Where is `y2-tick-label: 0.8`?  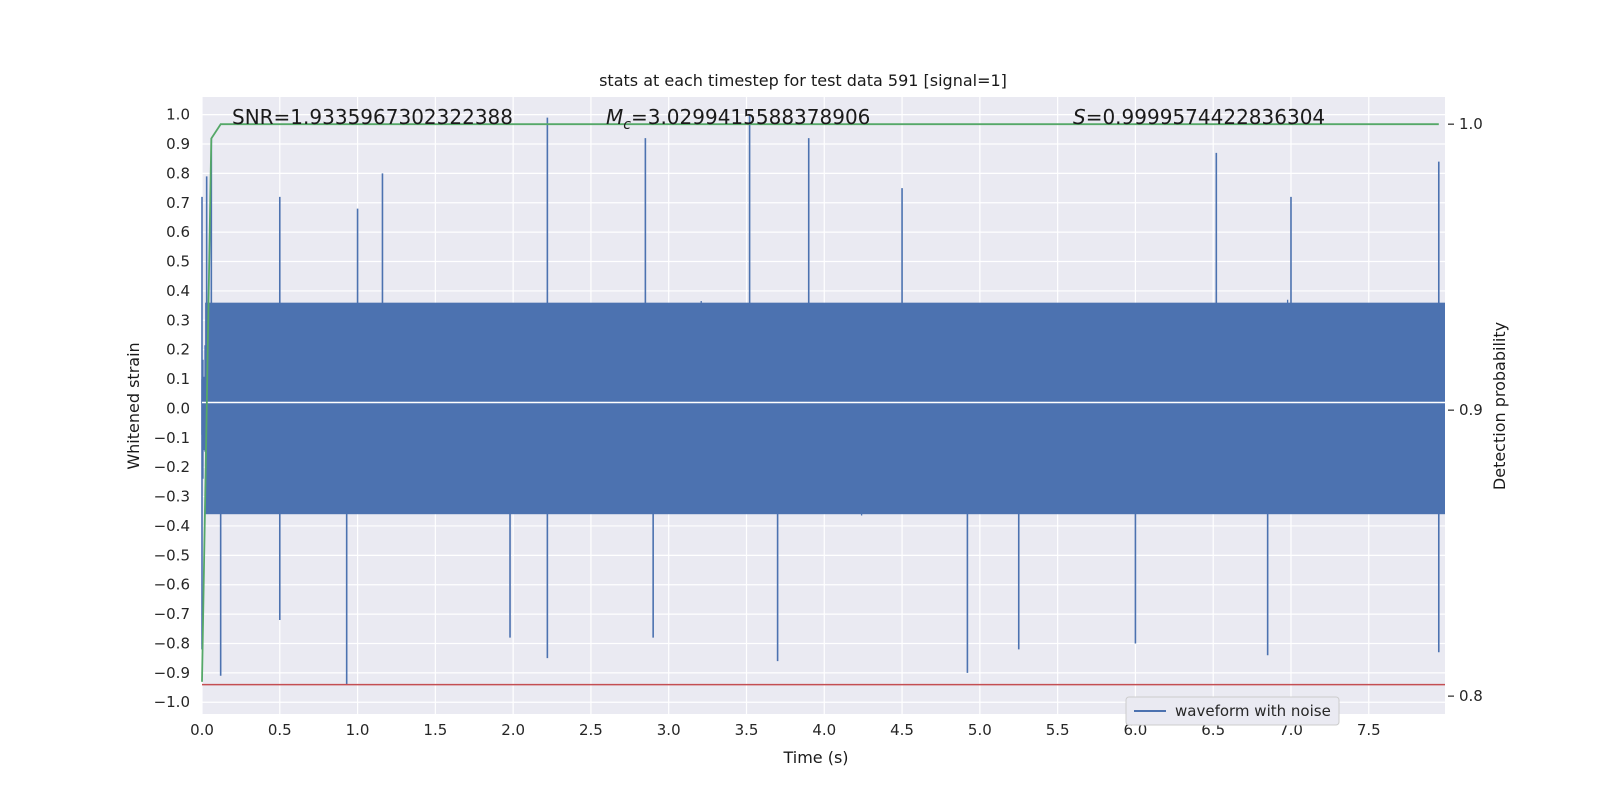 y2-tick-label: 0.8 is located at coordinates (1471, 696).